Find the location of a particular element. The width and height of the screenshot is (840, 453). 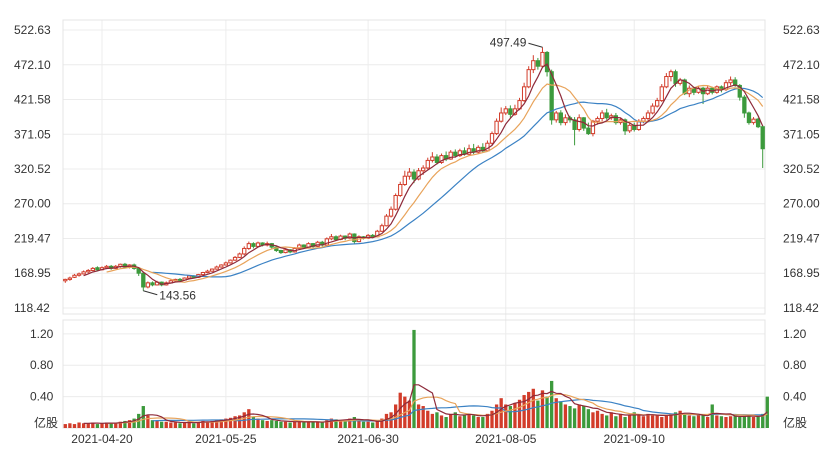

volume-tick-right: 1.20 is located at coordinates (795, 334).